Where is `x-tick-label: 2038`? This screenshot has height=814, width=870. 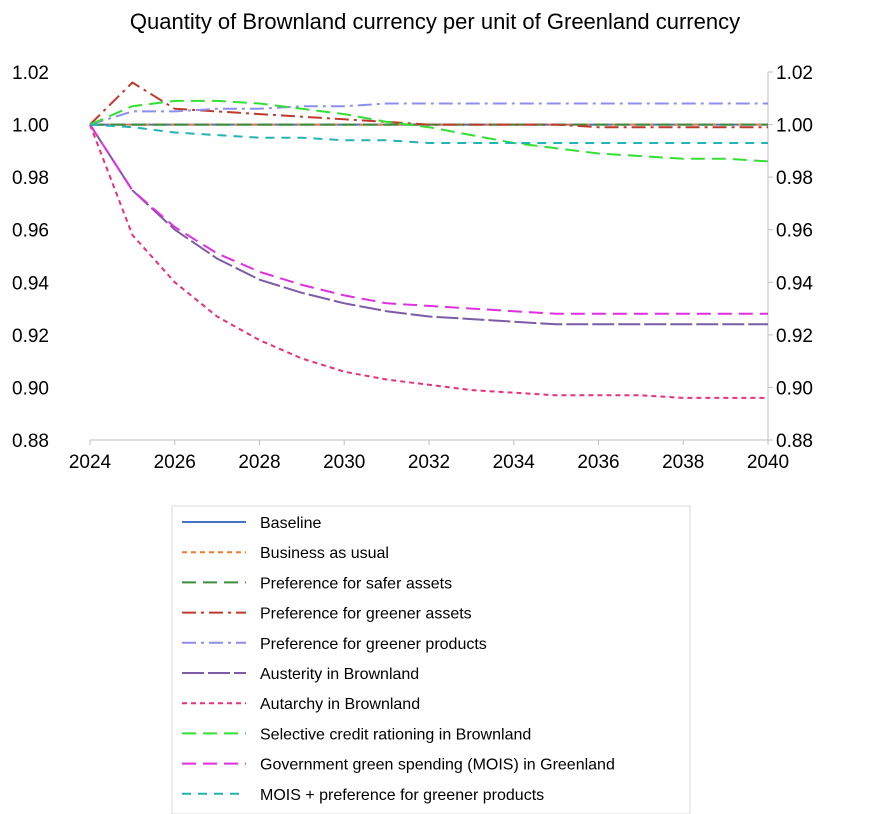
x-tick-label: 2038 is located at coordinates (683, 462).